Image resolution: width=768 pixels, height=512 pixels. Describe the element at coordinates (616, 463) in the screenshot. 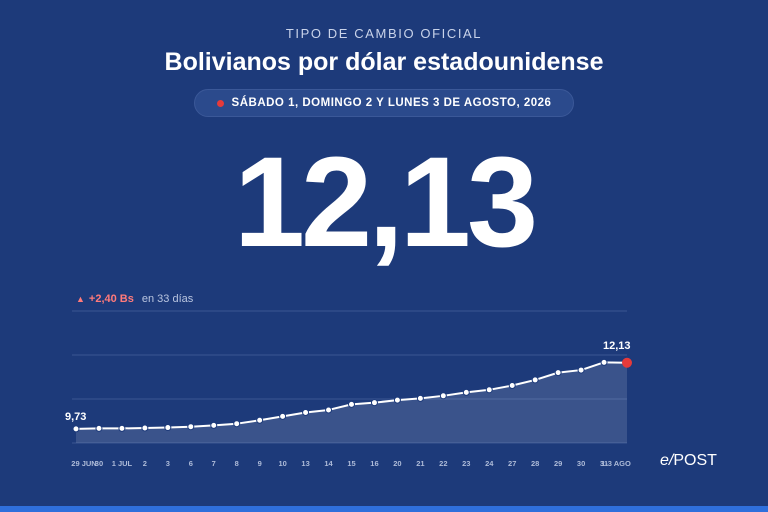

I see `x-tick-label: 1-3 AGO` at that location.